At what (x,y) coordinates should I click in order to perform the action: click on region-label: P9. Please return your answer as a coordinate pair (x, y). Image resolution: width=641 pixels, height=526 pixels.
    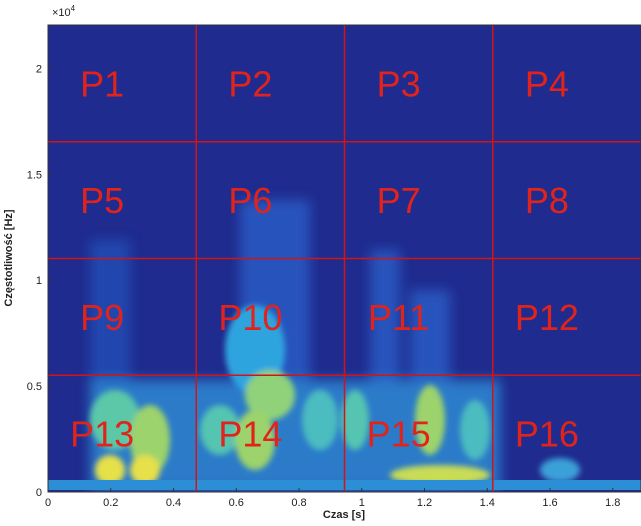
    Looking at the image, I should click on (102, 317).